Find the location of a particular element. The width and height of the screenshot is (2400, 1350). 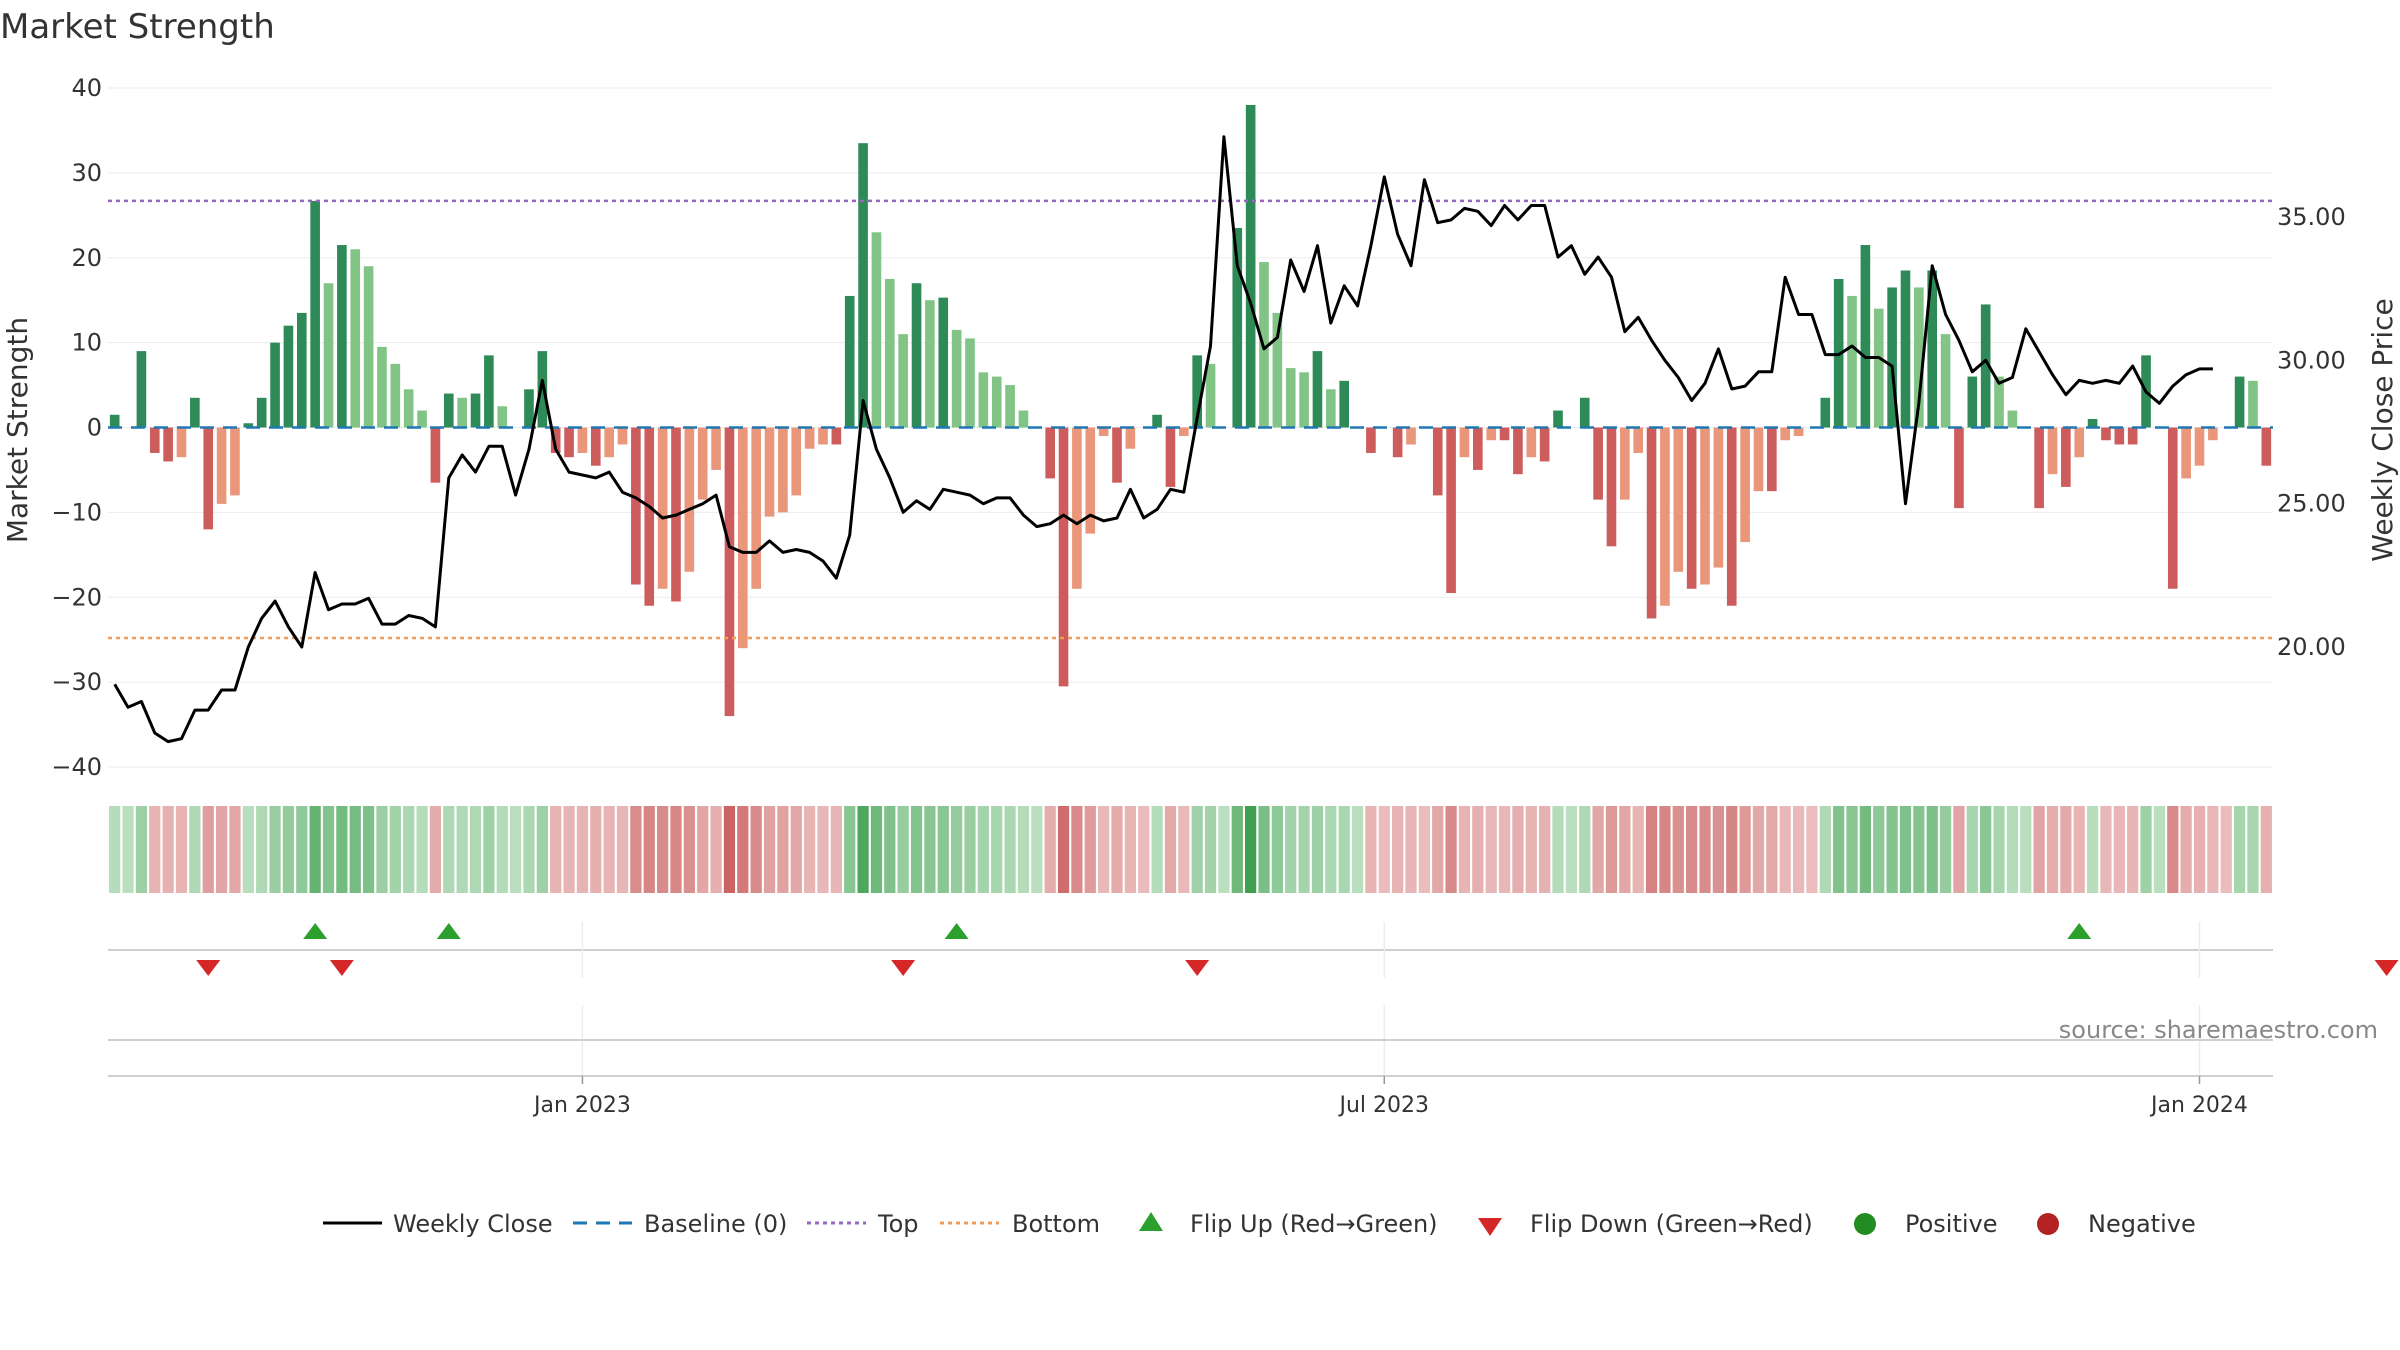

legend-flip-down-icon is located at coordinates (1490, 1227).